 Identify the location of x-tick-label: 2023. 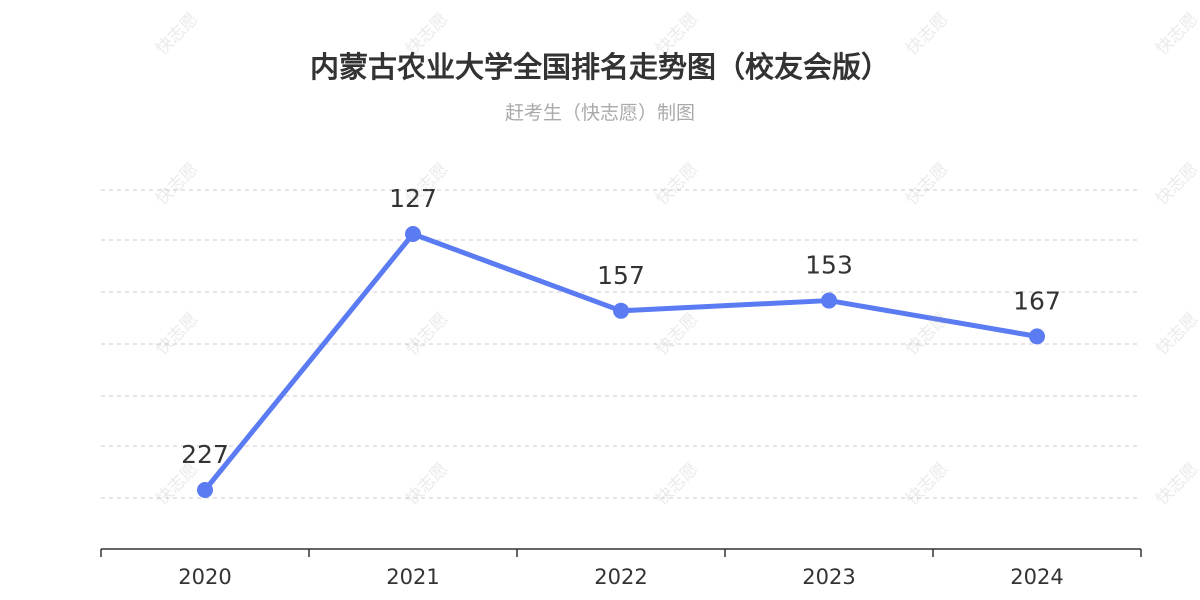
(828, 577).